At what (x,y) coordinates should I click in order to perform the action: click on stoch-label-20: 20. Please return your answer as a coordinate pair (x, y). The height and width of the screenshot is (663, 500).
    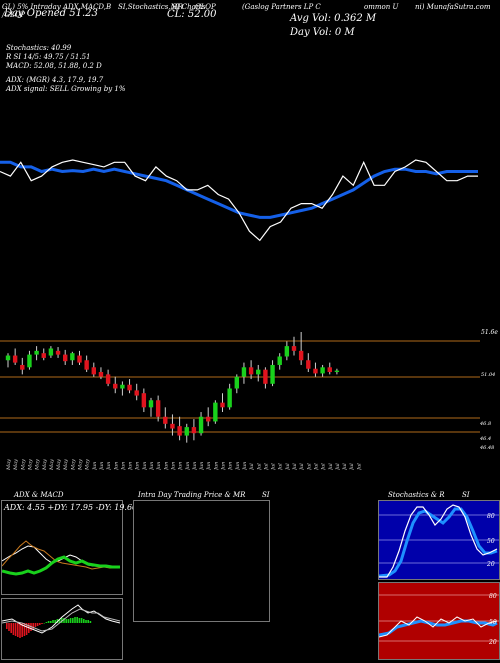
    Looking at the image, I should click on (490, 564).